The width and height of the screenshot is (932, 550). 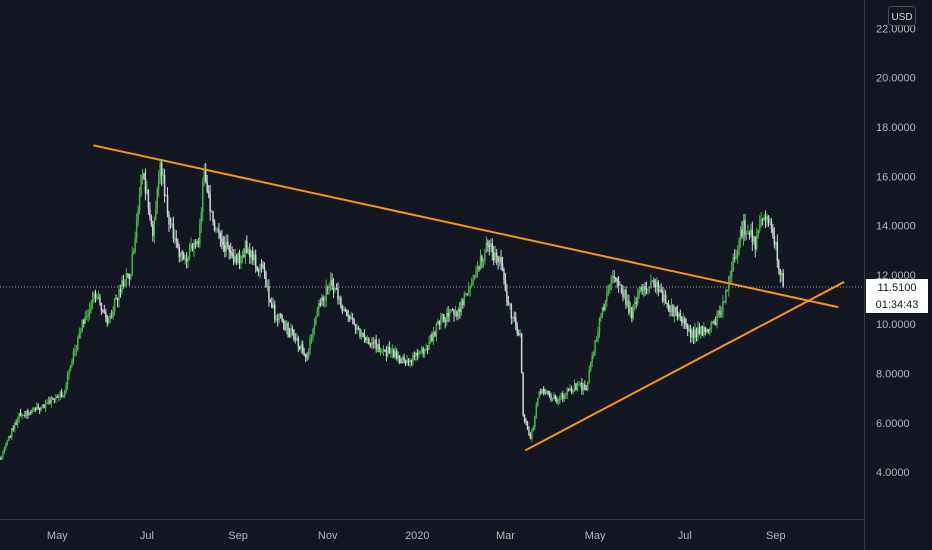 What do you see at coordinates (238, 536) in the screenshot?
I see `x-tick-label: Sep` at bounding box center [238, 536].